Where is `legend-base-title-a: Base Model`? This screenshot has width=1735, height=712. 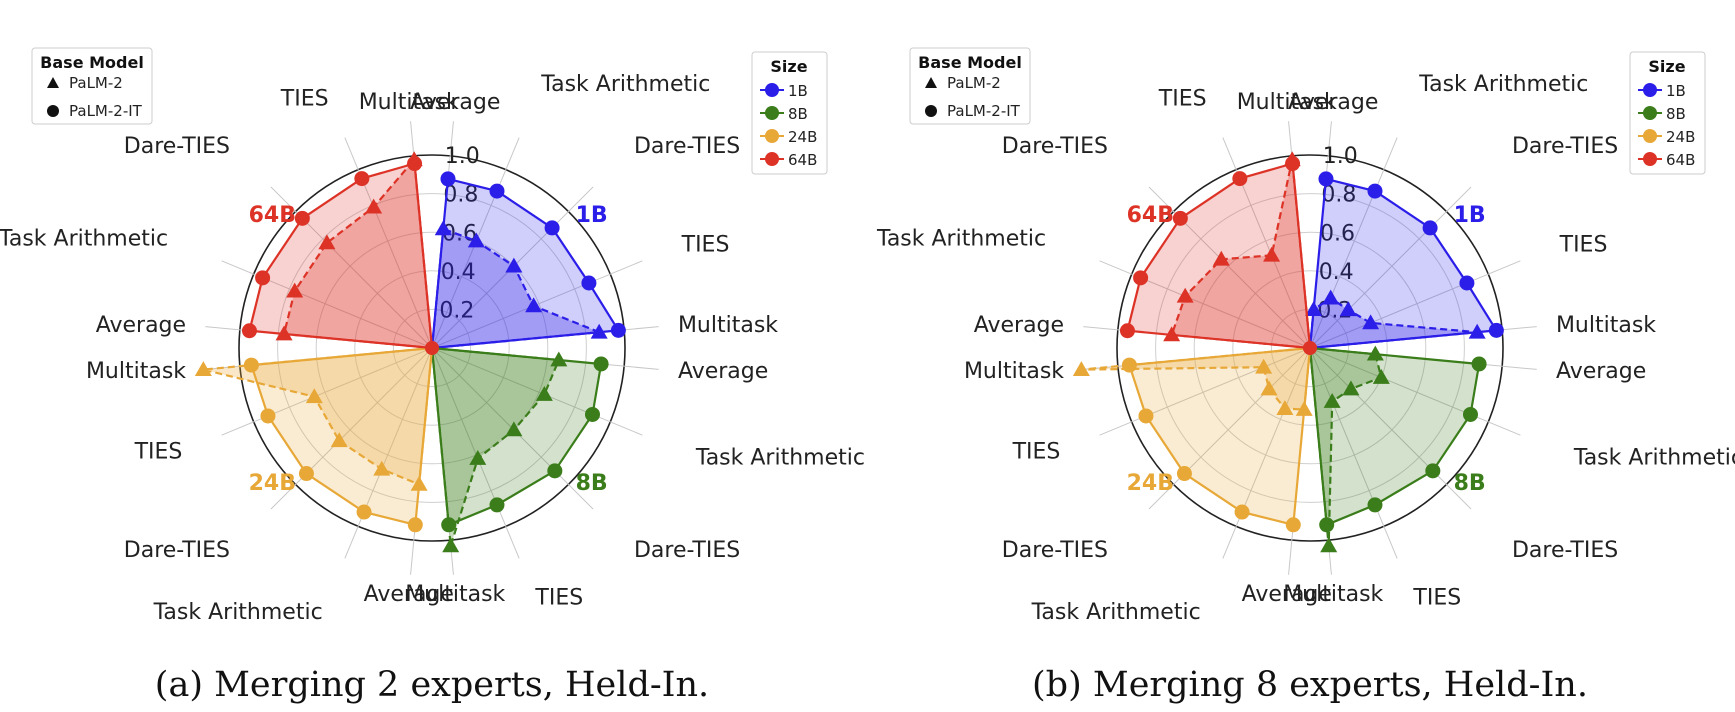
legend-base-title-a: Base Model is located at coordinates (92, 62).